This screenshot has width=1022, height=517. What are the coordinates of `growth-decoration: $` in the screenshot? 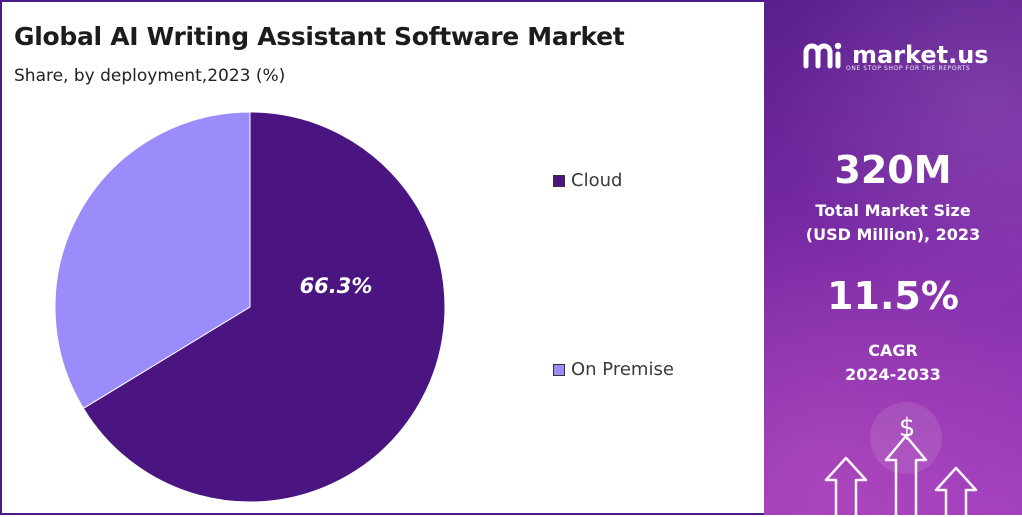 It's located at (901, 458).